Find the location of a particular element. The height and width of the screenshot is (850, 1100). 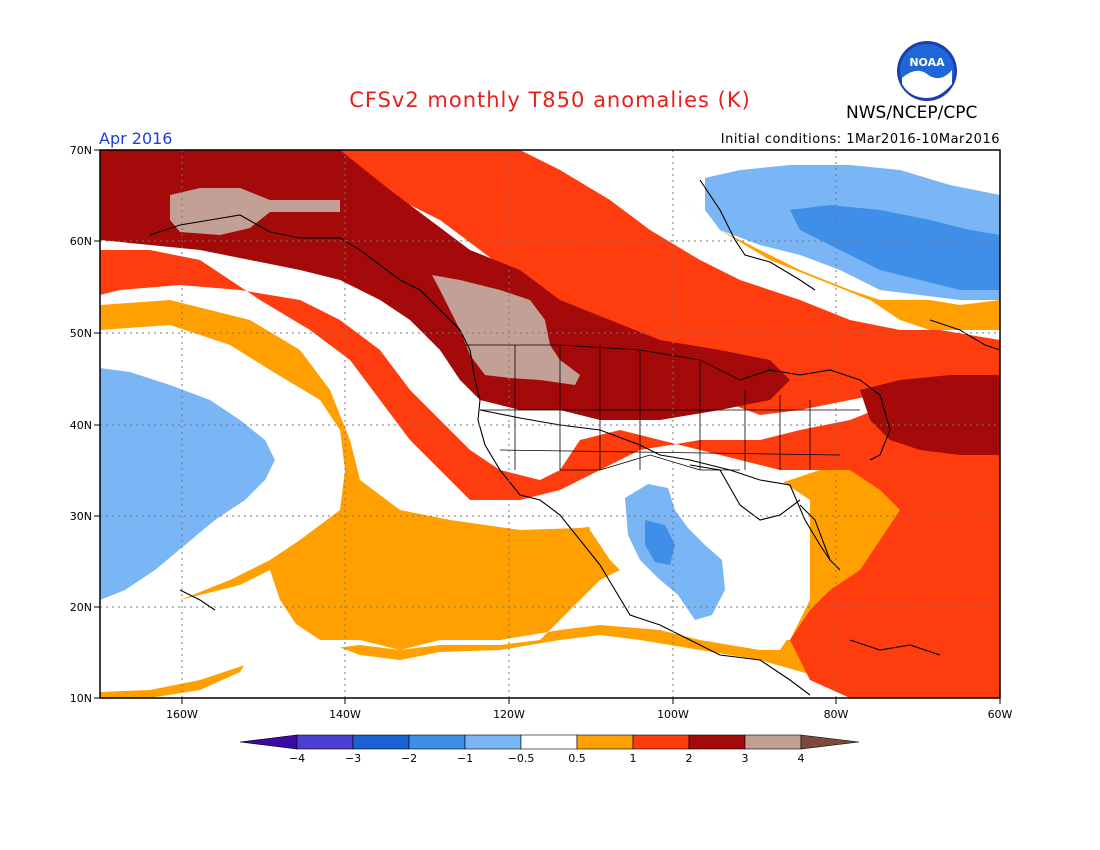

anomaly-neutral-subtropics is located at coordinates (455, 596).